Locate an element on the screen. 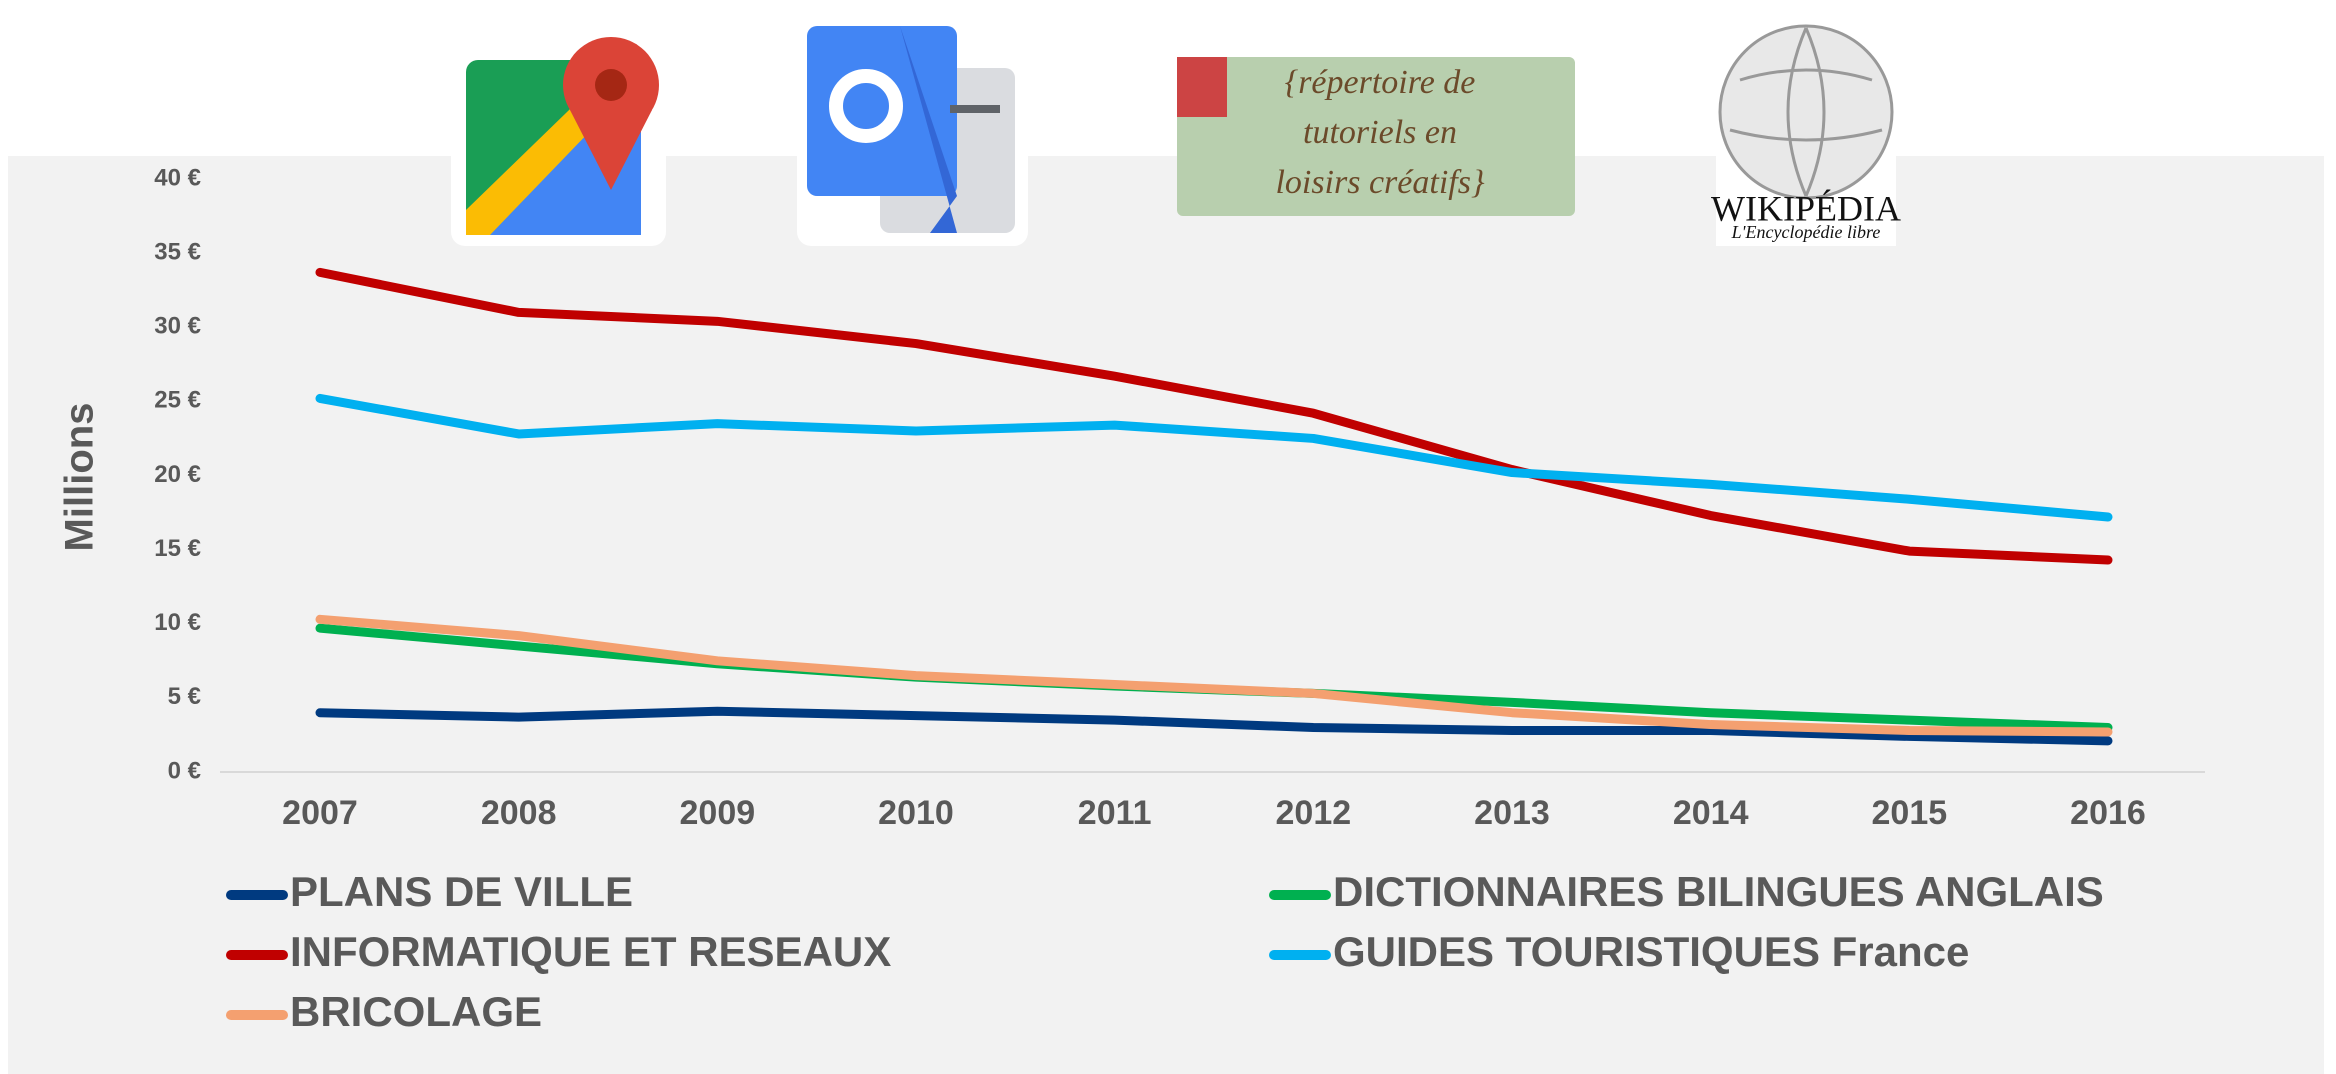  legend-label: DICTIONNAIRES BILINGUES ANGLAIS is located at coordinates (1718, 891).